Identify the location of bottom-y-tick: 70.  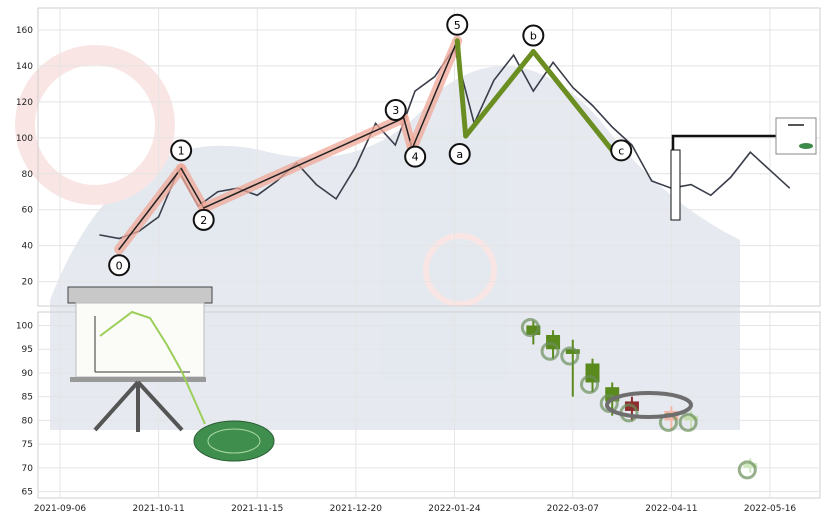
(28, 469).